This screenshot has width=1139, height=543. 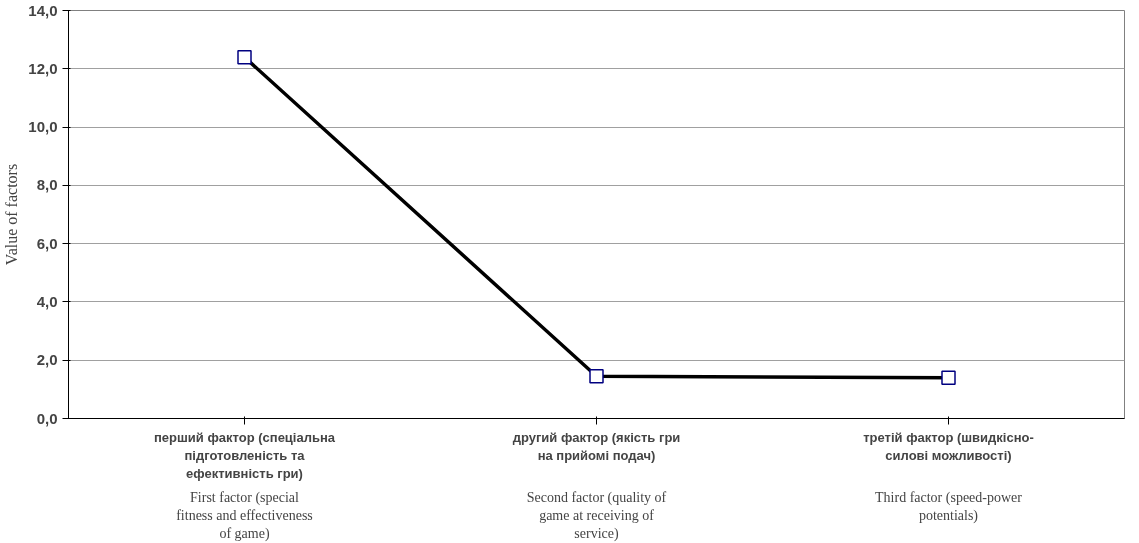 What do you see at coordinates (596, 446) in the screenshot?
I see `x-tick-label: другий фактор (якість гри на прийомі подач)` at bounding box center [596, 446].